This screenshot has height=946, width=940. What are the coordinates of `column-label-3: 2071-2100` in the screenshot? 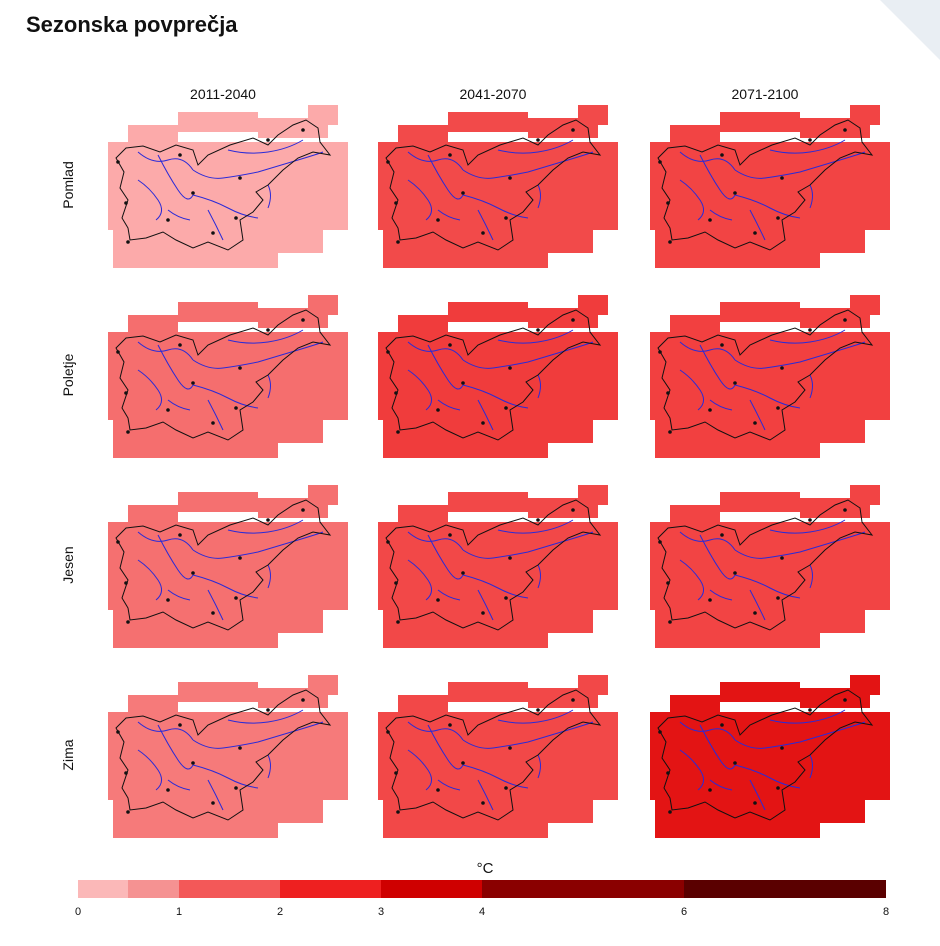 It's located at (765, 94).